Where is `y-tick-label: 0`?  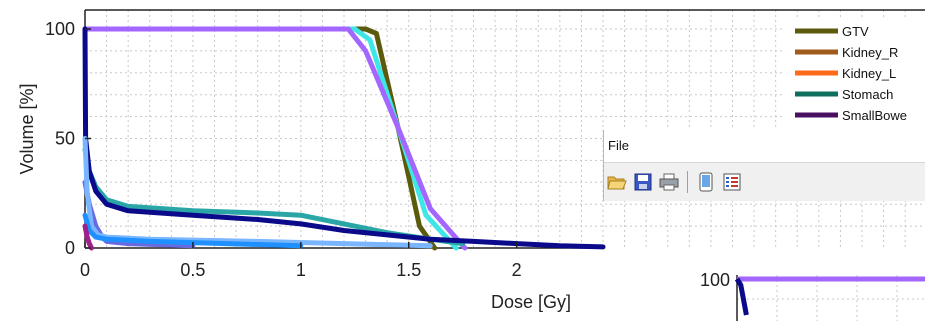
y-tick-label: 0 is located at coordinates (70, 248).